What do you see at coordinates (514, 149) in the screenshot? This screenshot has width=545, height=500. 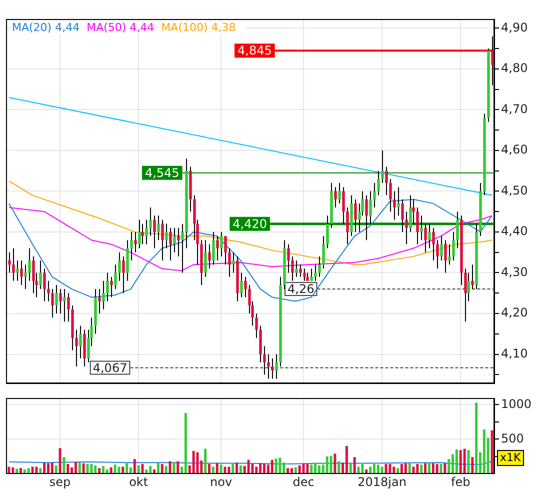 I see `y-tick-label: 4,60` at bounding box center [514, 149].